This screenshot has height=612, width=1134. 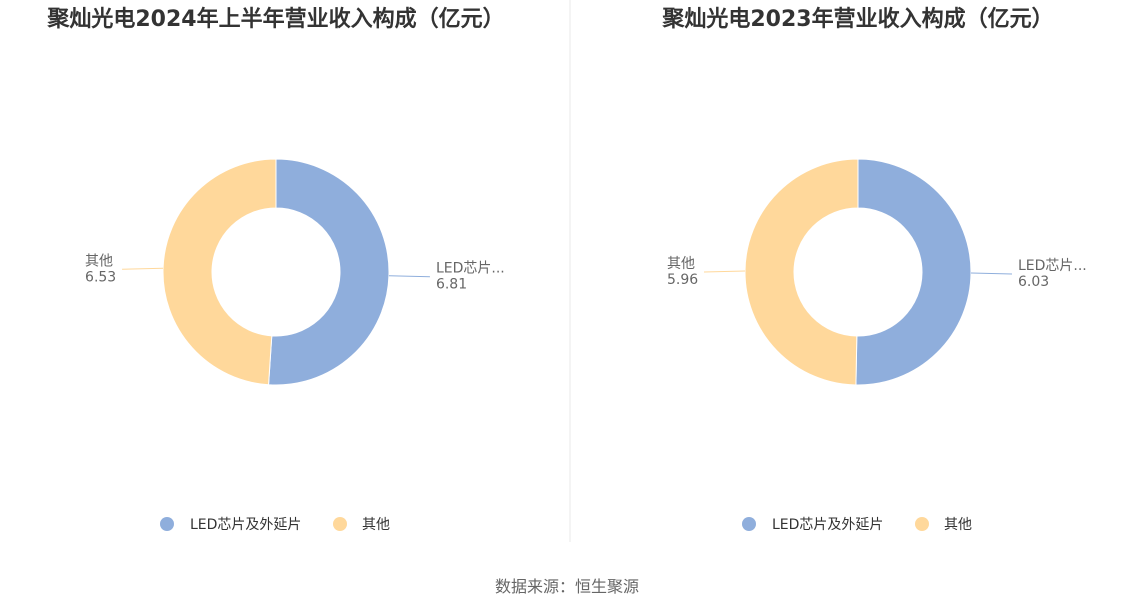 What do you see at coordinates (451, 285) in the screenshot?
I see `slice-label-value: 6.81` at bounding box center [451, 285].